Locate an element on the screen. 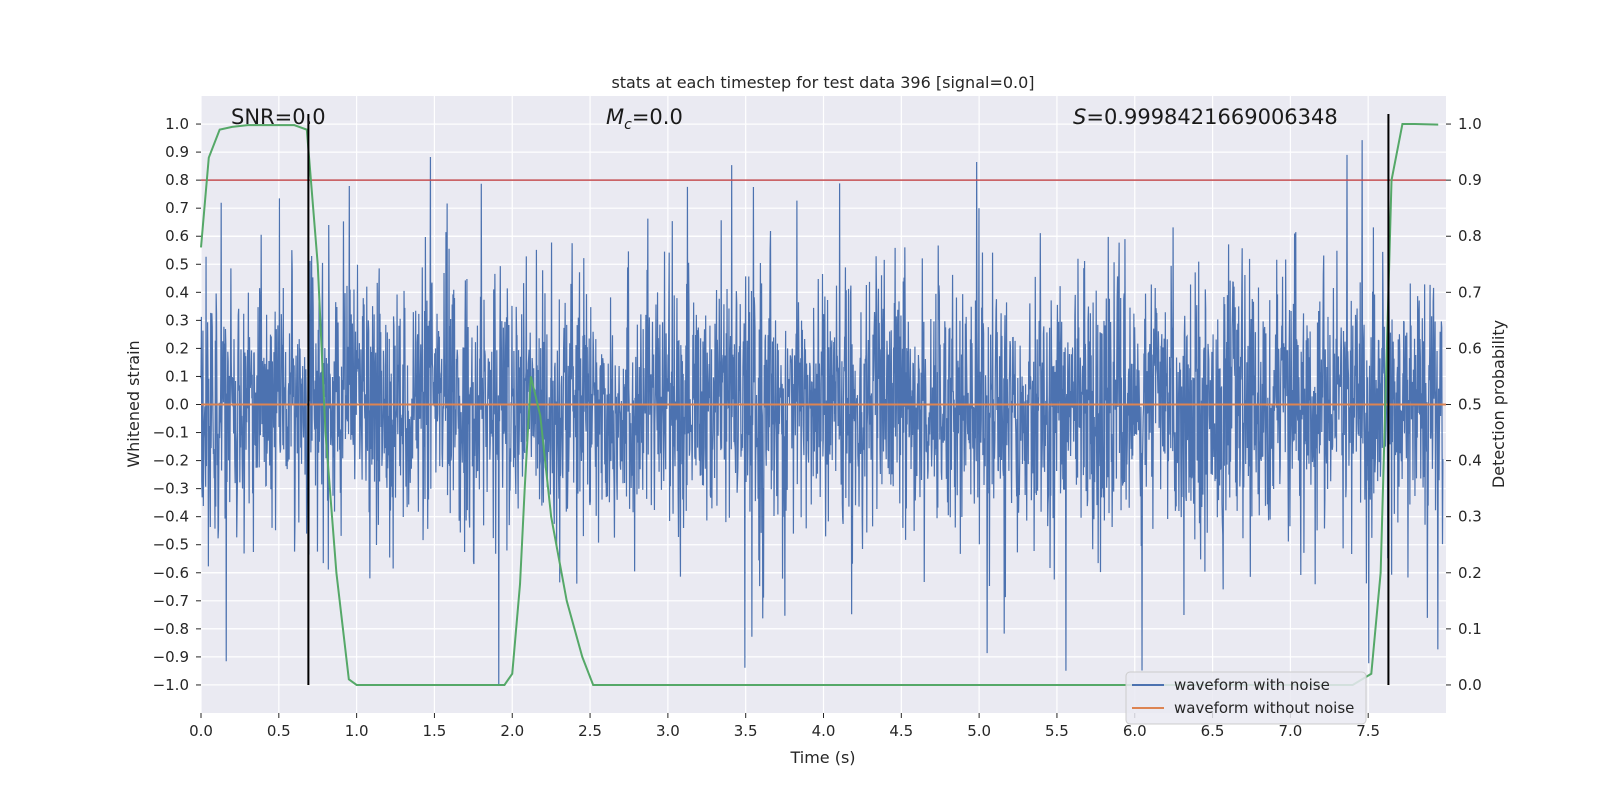  y-left-tick-label: 0.7 is located at coordinates (177, 208).